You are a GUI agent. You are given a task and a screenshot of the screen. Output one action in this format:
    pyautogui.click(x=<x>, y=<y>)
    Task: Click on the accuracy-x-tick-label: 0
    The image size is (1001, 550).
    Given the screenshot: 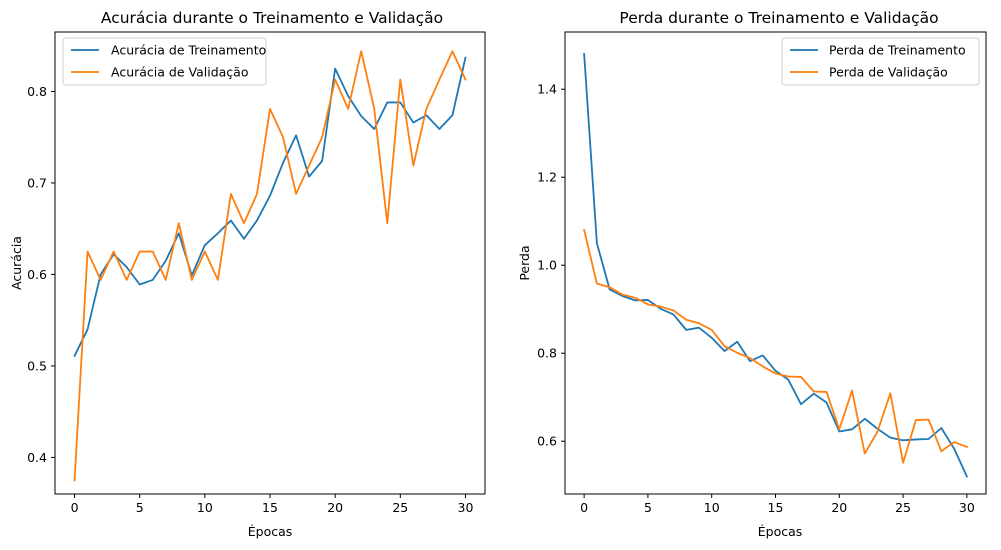 What is the action you would take?
    pyautogui.click(x=75, y=507)
    